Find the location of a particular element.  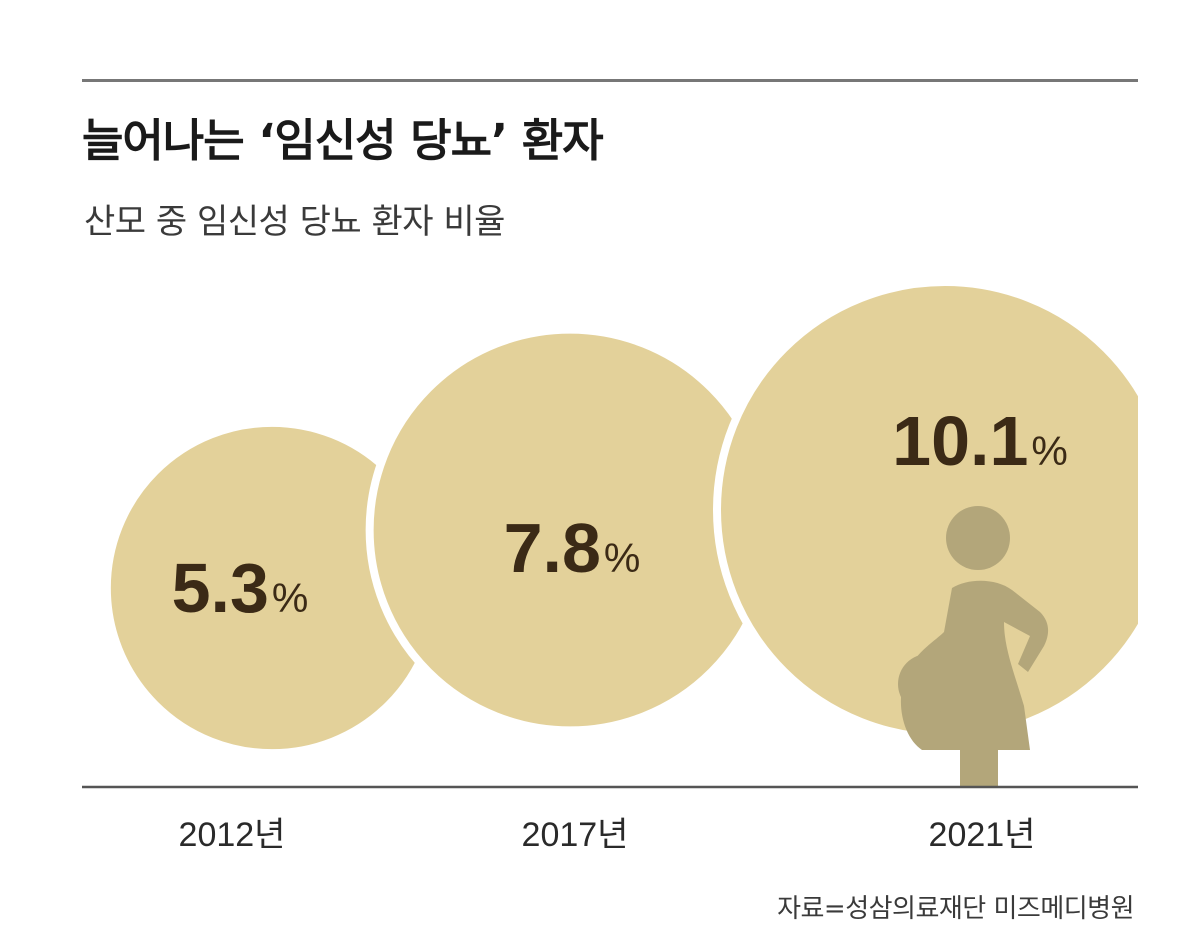

x-axis-labels-group: 2012년 2017년 2021년 is located at coordinates (607, 835).